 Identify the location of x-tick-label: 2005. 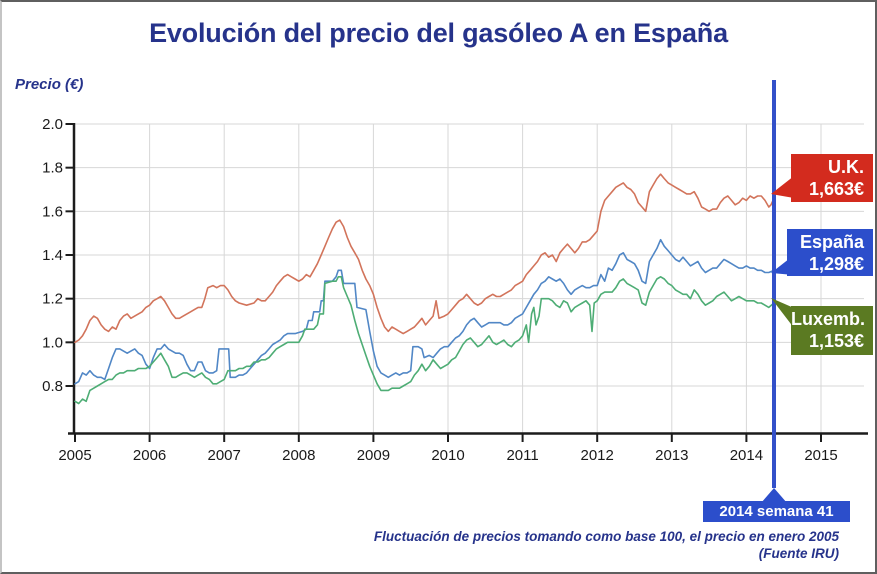
(74, 455).